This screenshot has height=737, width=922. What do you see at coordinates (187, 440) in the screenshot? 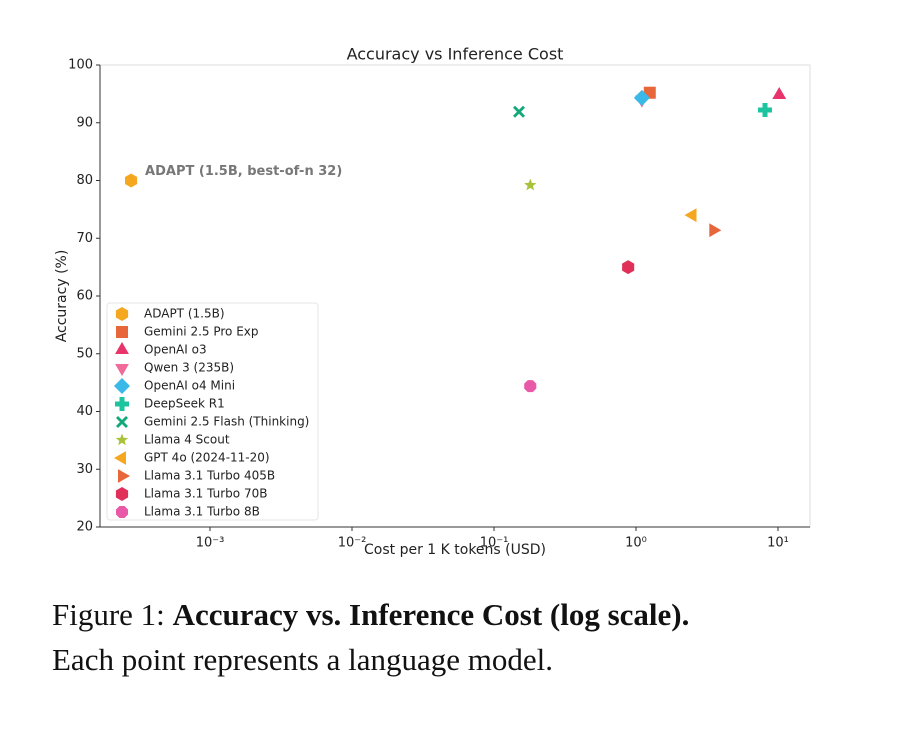
I see `legend-label: Llama 4 Scout` at bounding box center [187, 440].